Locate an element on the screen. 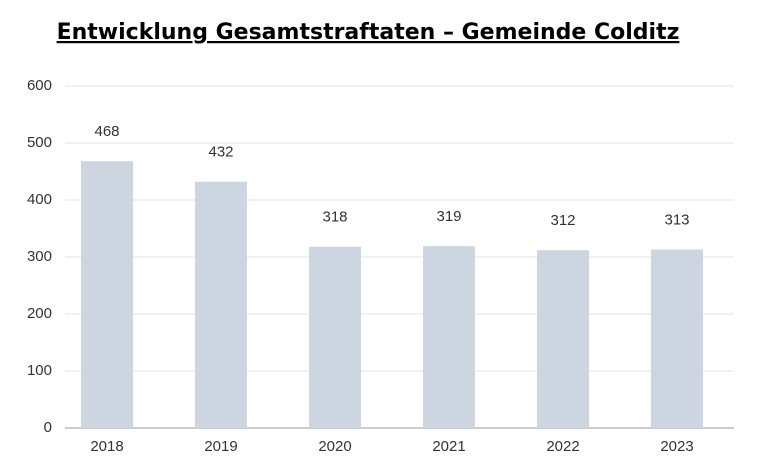 This screenshot has width=768, height=468. data-label: 313 is located at coordinates (676, 220).